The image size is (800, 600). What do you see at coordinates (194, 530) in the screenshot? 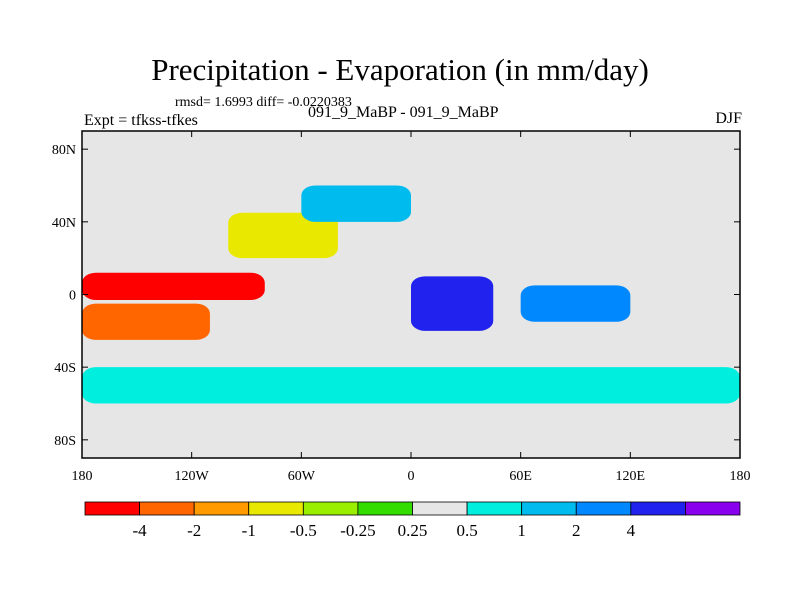
I see `colorbar-label: -2` at bounding box center [194, 530].